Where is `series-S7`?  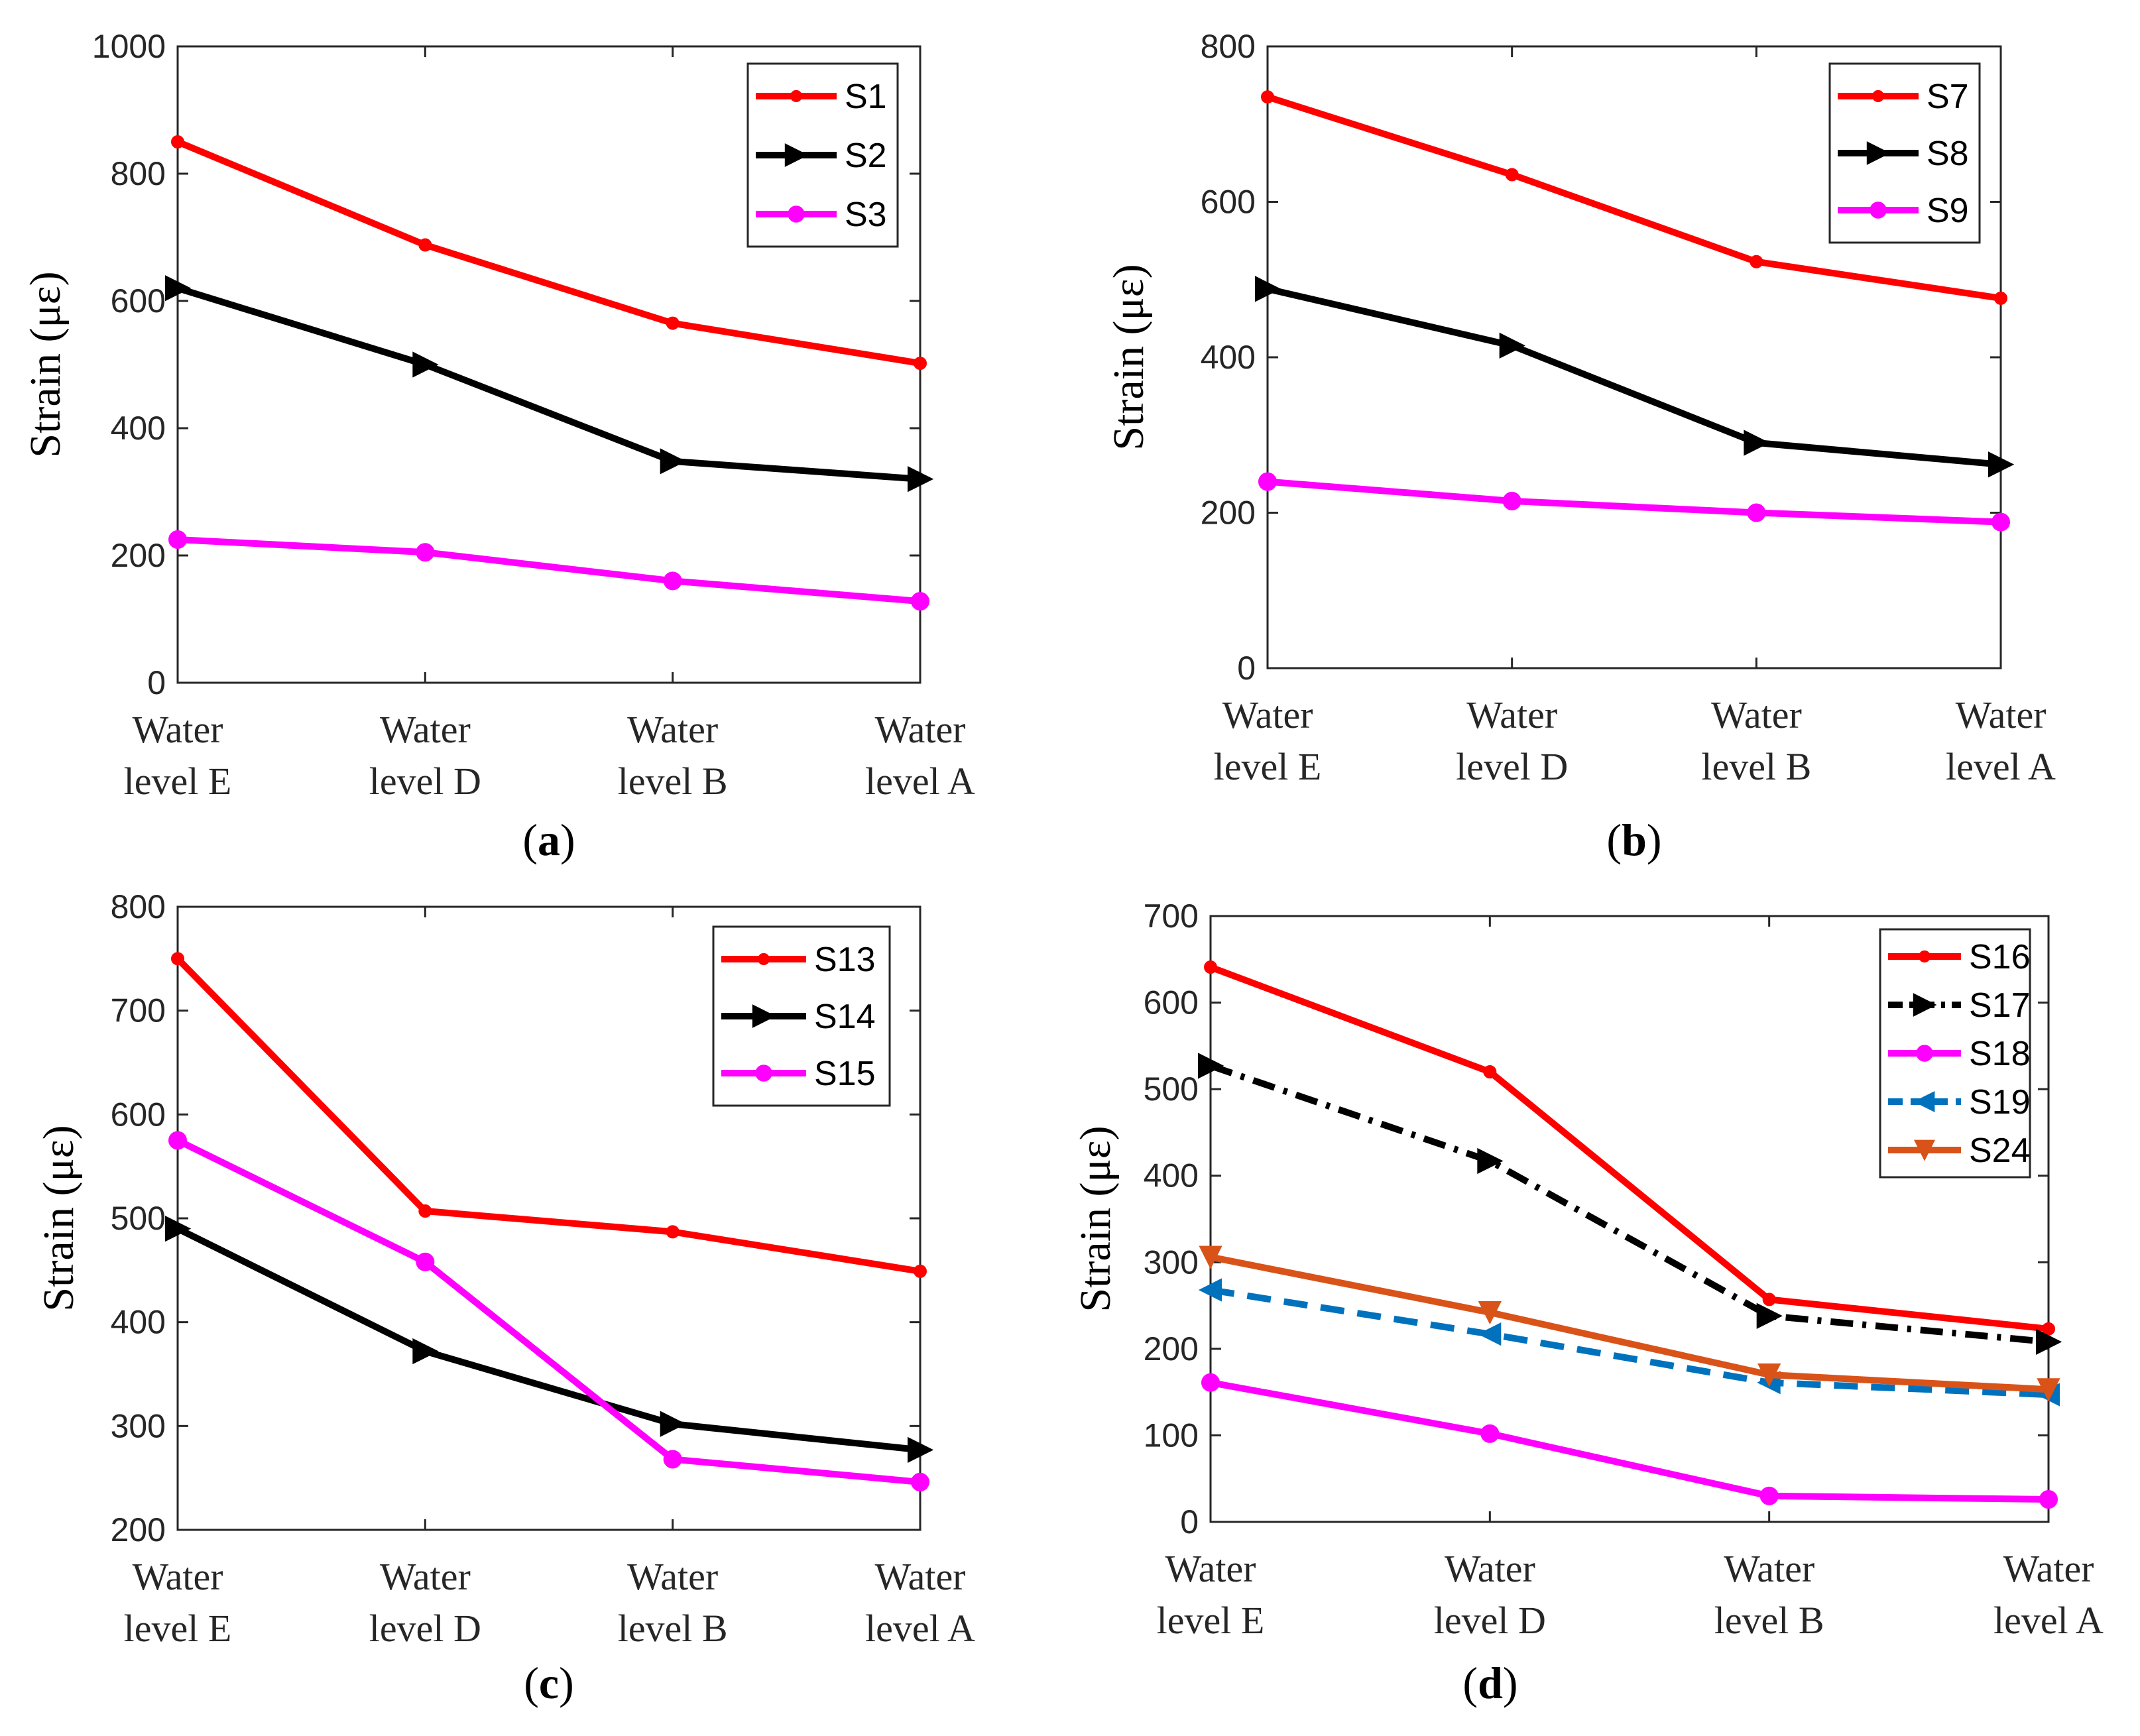
series-S7 is located at coordinates (1634, 197).